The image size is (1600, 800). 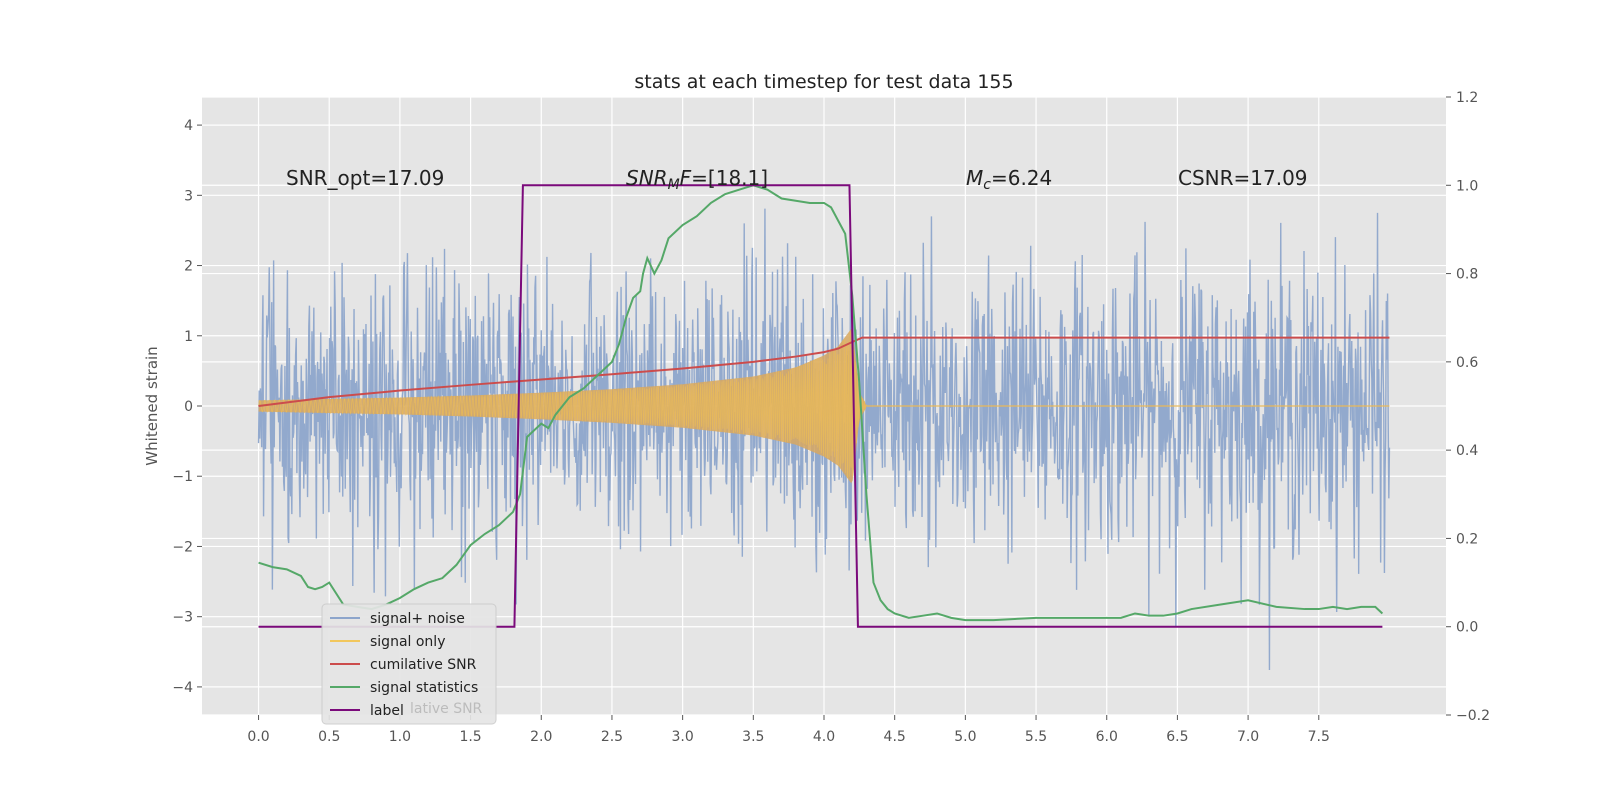 What do you see at coordinates (1467, 628) in the screenshot?
I see `y2-tick-label: 0.0` at bounding box center [1467, 628].